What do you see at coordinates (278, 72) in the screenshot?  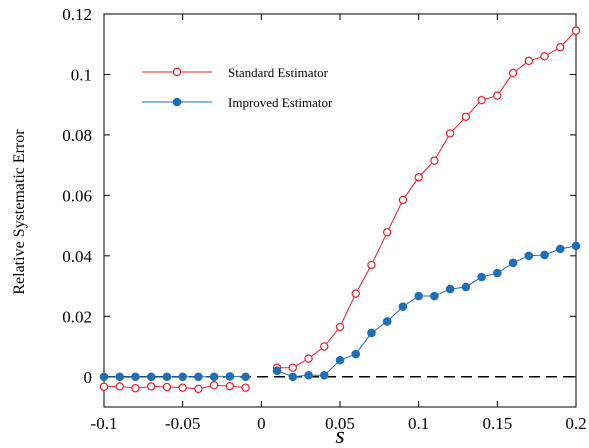 I see `legend-label-standard: Standard Estimator` at bounding box center [278, 72].